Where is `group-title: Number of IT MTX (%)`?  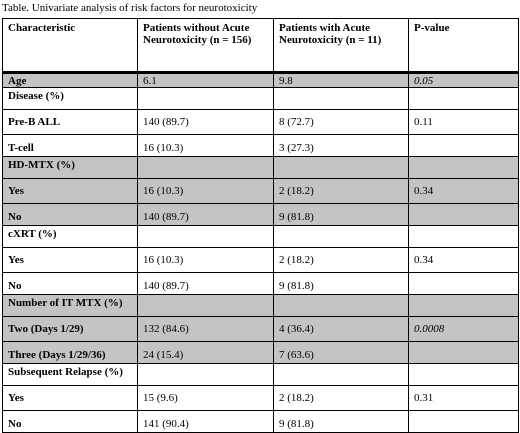
group-title: Number of IT MTX (%) is located at coordinates (70, 305).